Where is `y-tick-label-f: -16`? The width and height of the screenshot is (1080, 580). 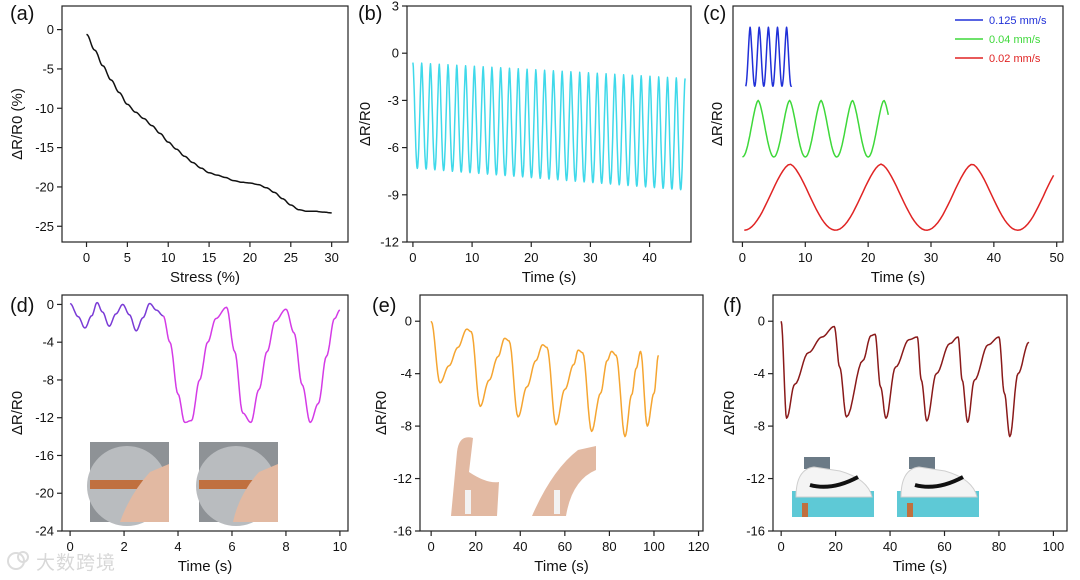
y-tick-label-f: -16 is located at coordinates (755, 531).